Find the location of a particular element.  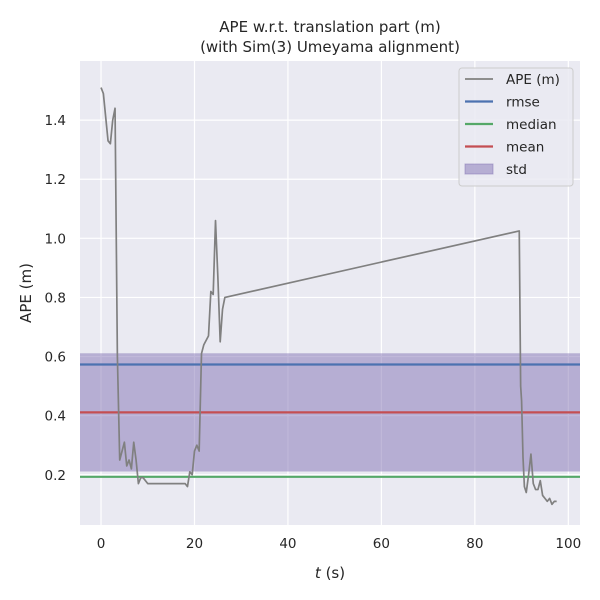

y-tick-label: 0.2 is located at coordinates (55, 476).